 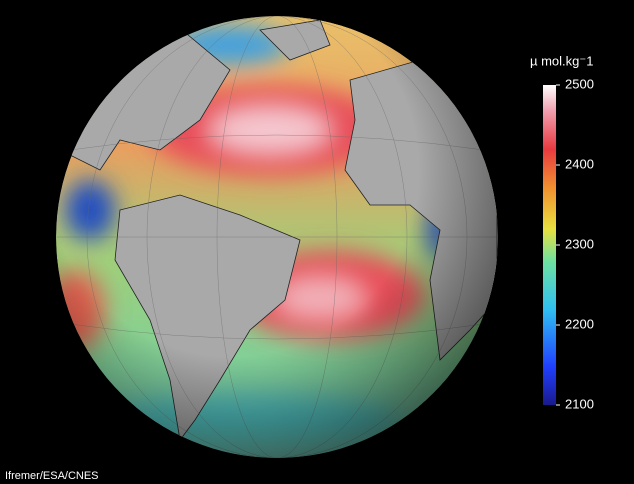 I want to click on colorbar-tick-label: 2100, so click(x=579, y=403).